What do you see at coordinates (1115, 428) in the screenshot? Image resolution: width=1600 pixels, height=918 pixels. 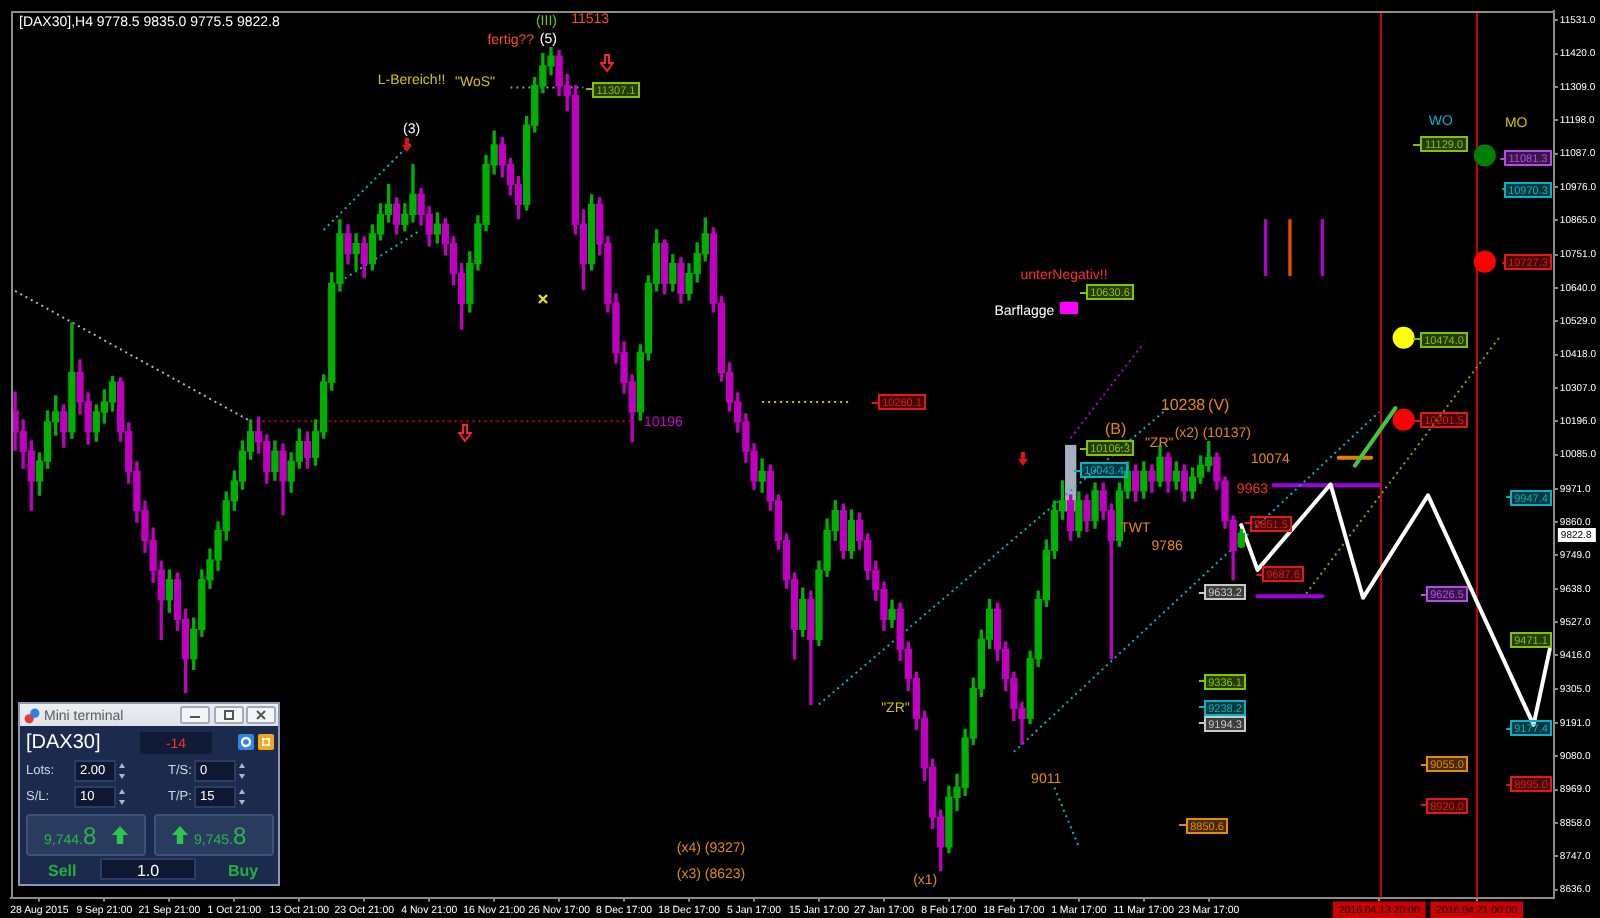 I see `annotation: (B)` at bounding box center [1115, 428].